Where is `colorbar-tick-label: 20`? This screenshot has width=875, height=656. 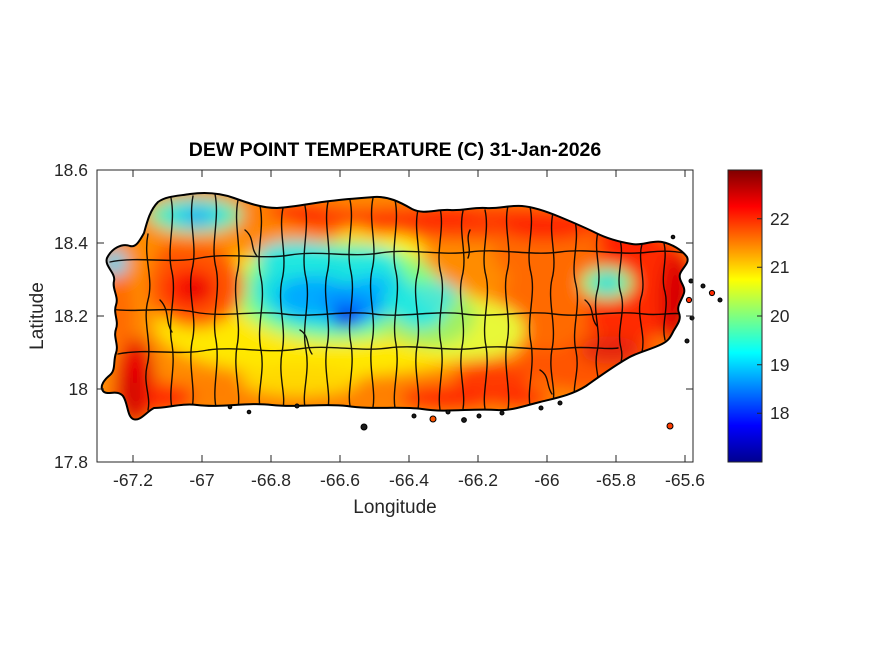
colorbar-tick-label: 20 is located at coordinates (780, 316).